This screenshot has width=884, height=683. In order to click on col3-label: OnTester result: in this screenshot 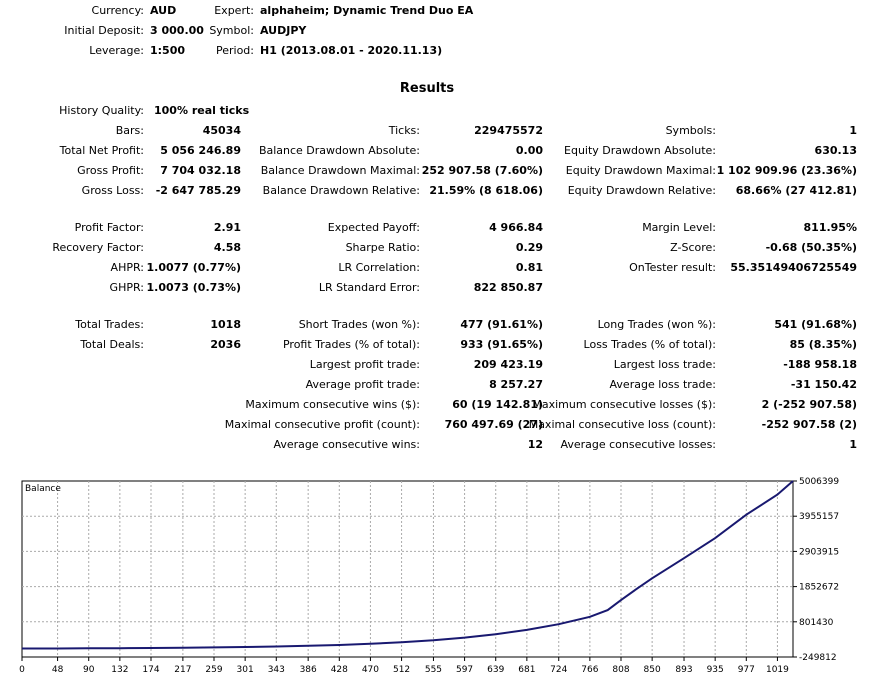, I will do `click(672, 267)`.